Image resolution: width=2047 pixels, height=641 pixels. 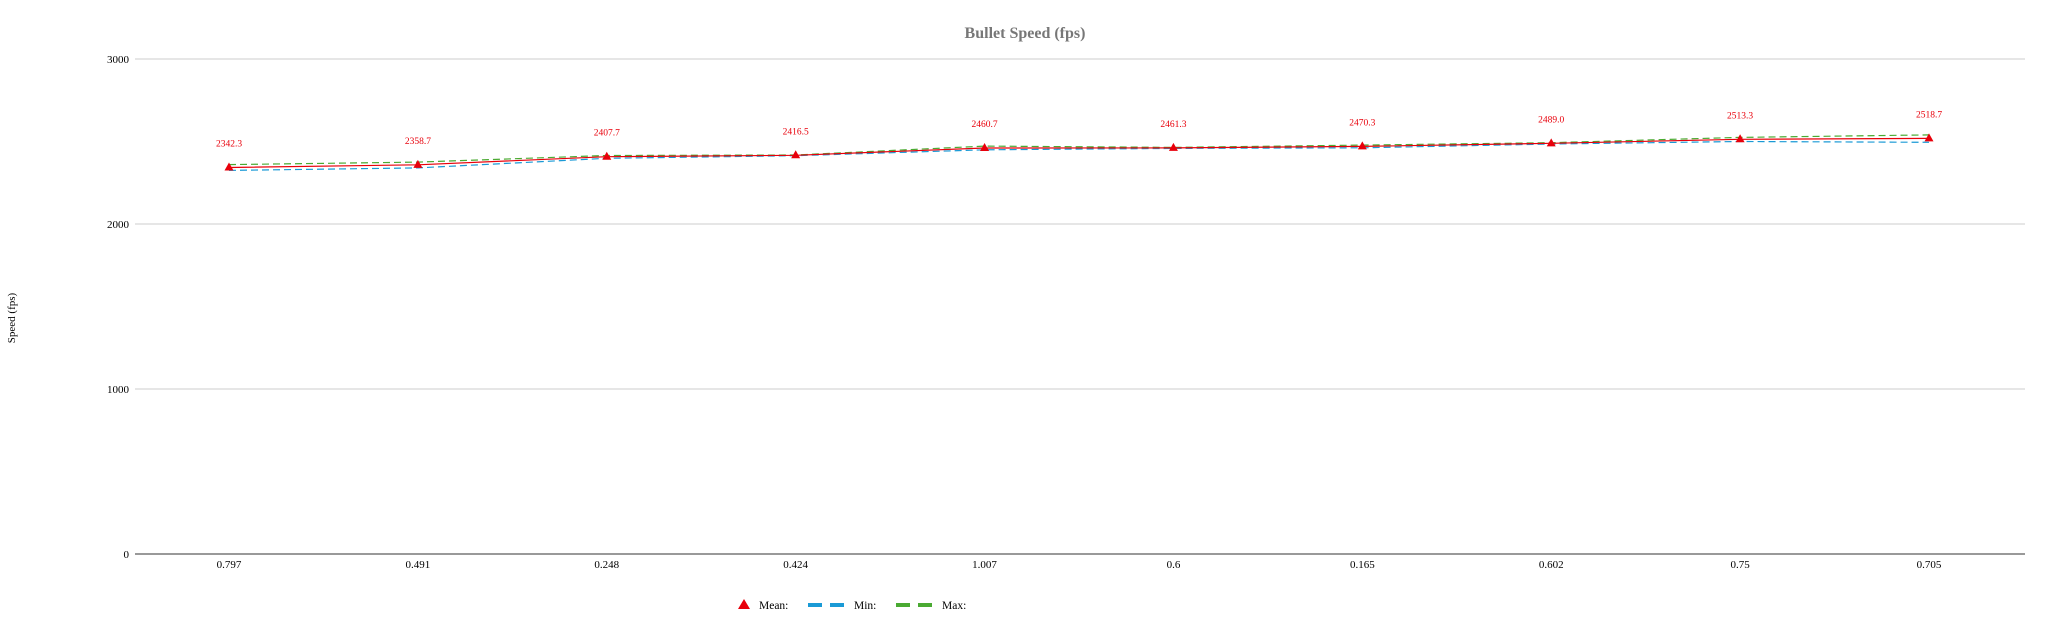 I want to click on x-tick-label: 1.007, so click(x=984, y=565).